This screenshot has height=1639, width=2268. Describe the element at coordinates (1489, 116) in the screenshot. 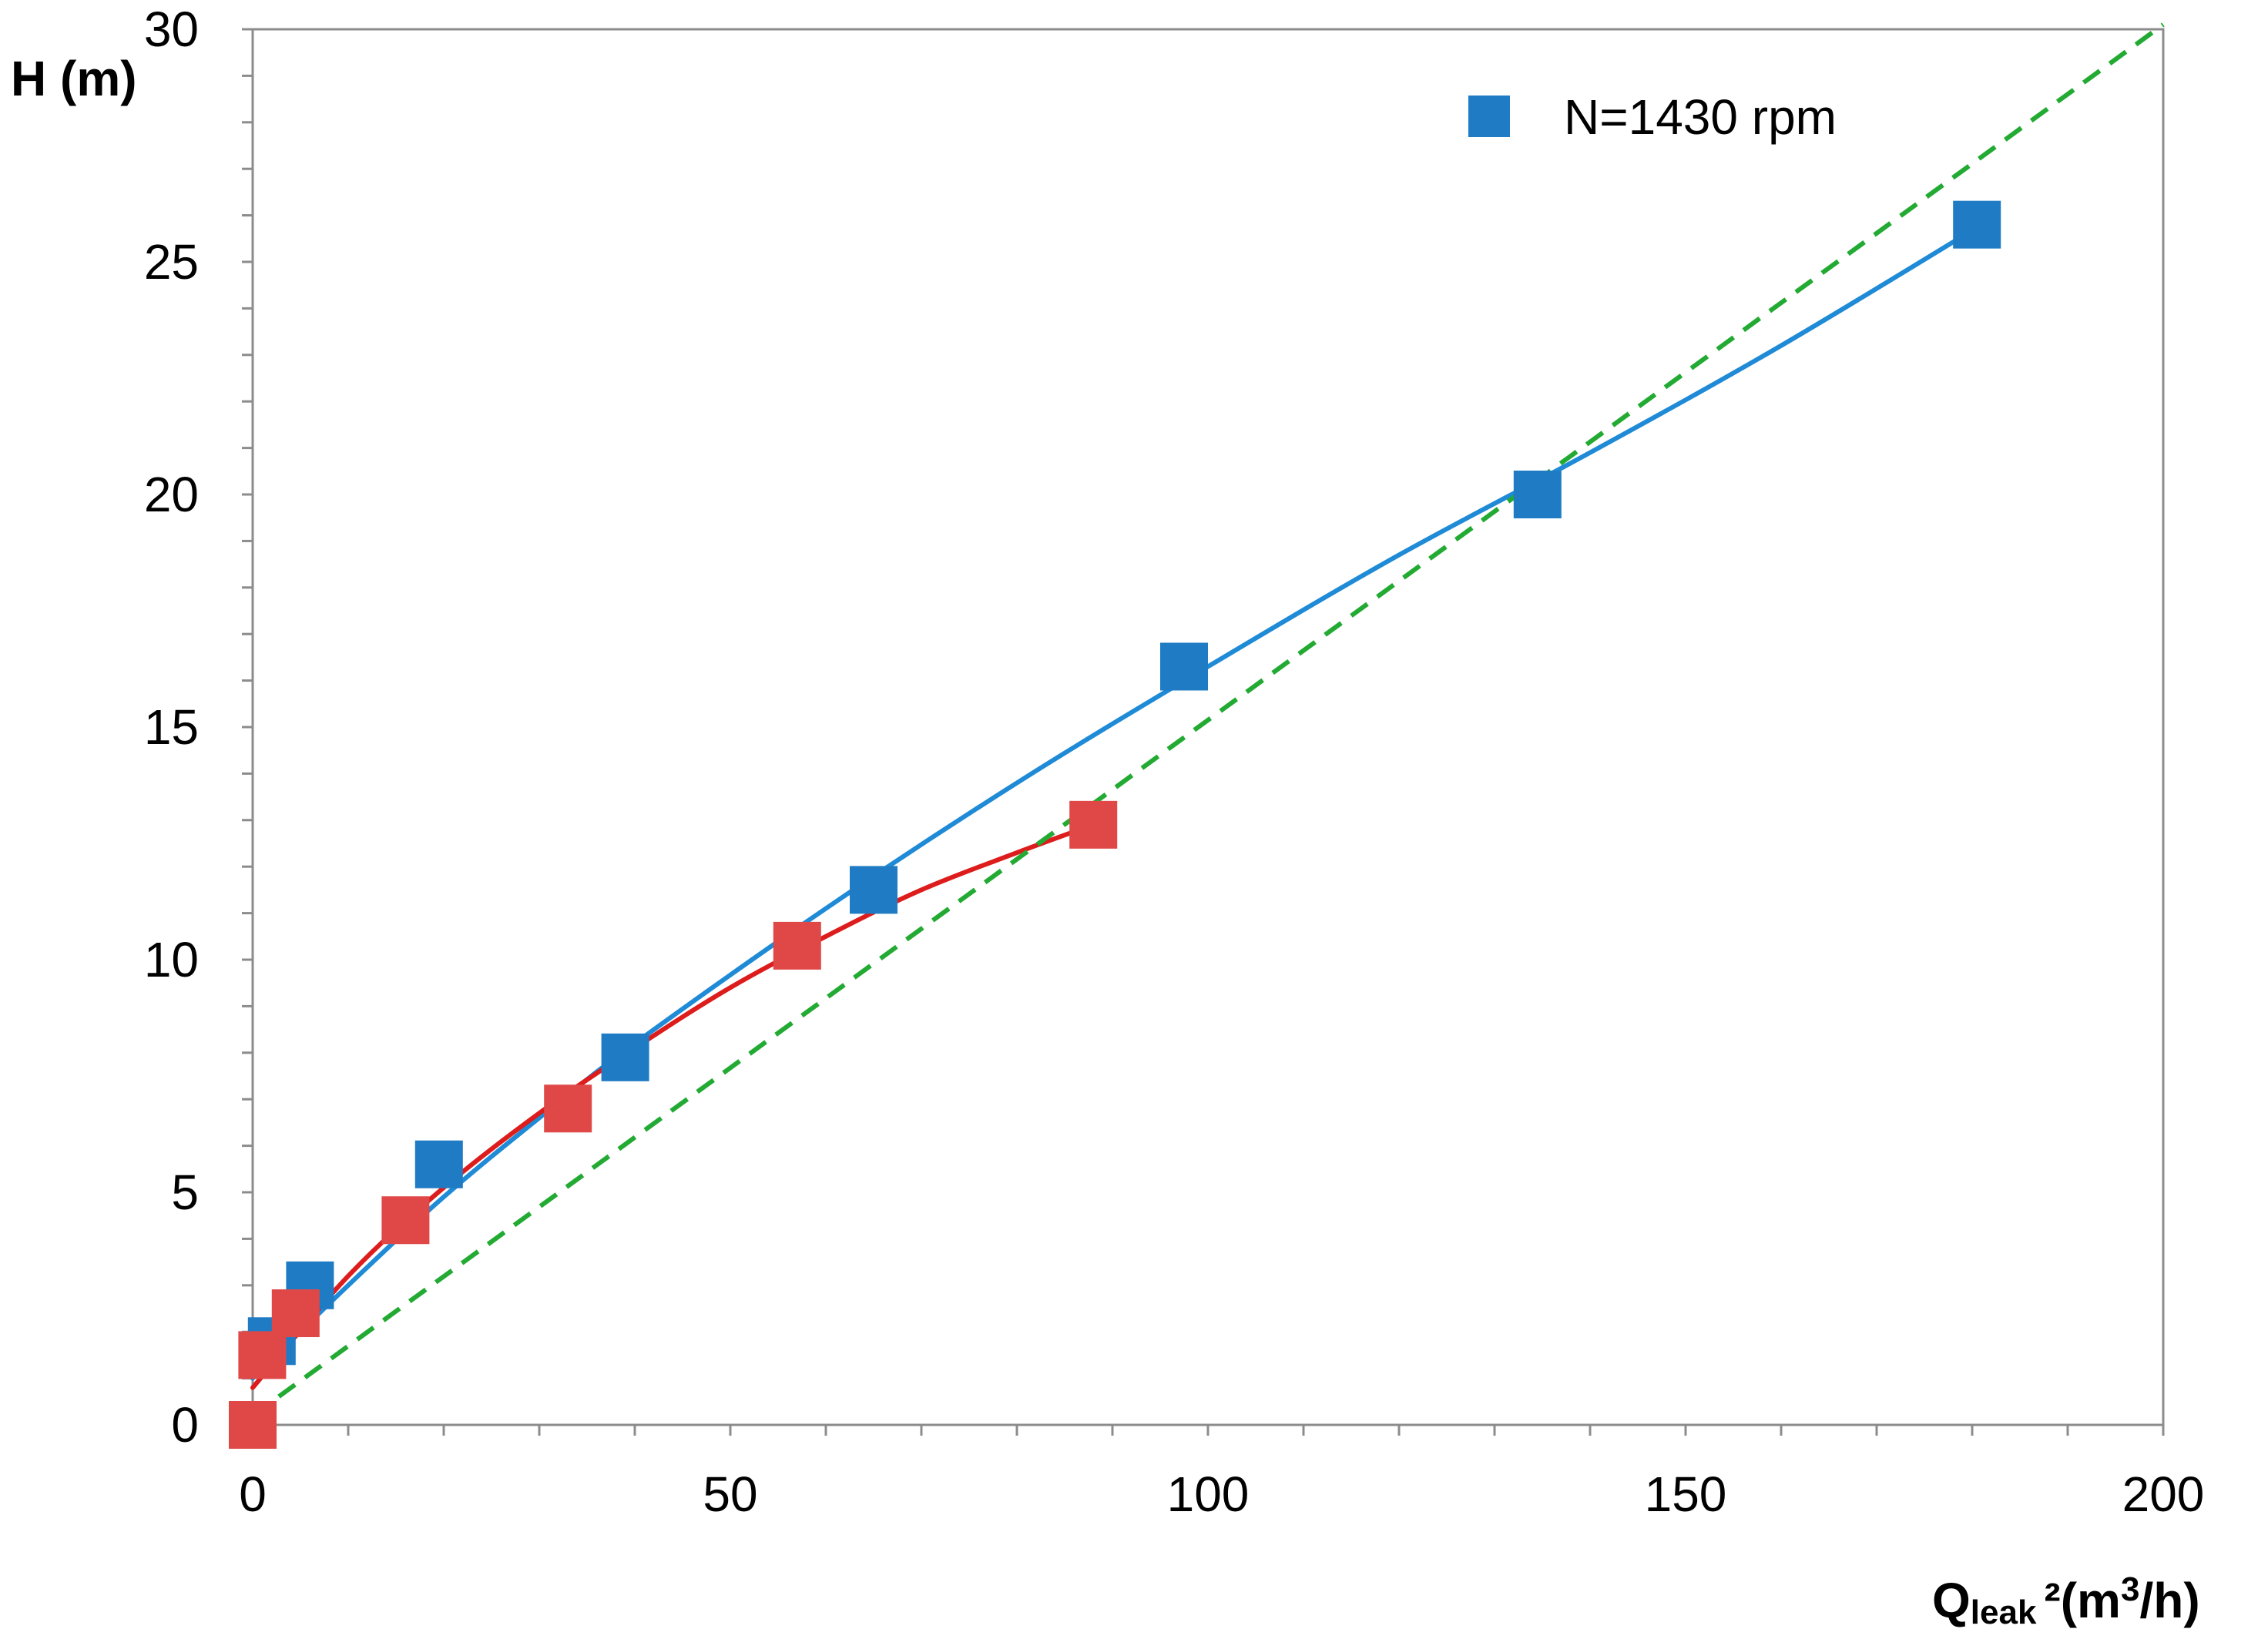

I see `legend-marker` at that location.